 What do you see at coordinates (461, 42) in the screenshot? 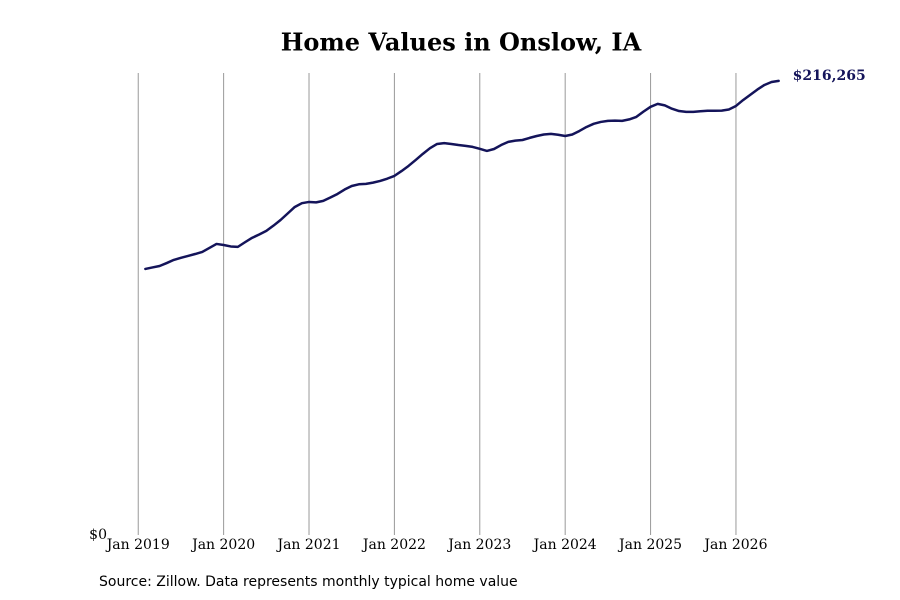
I see `chart-title: Home Values in Onslow, IA` at bounding box center [461, 42].